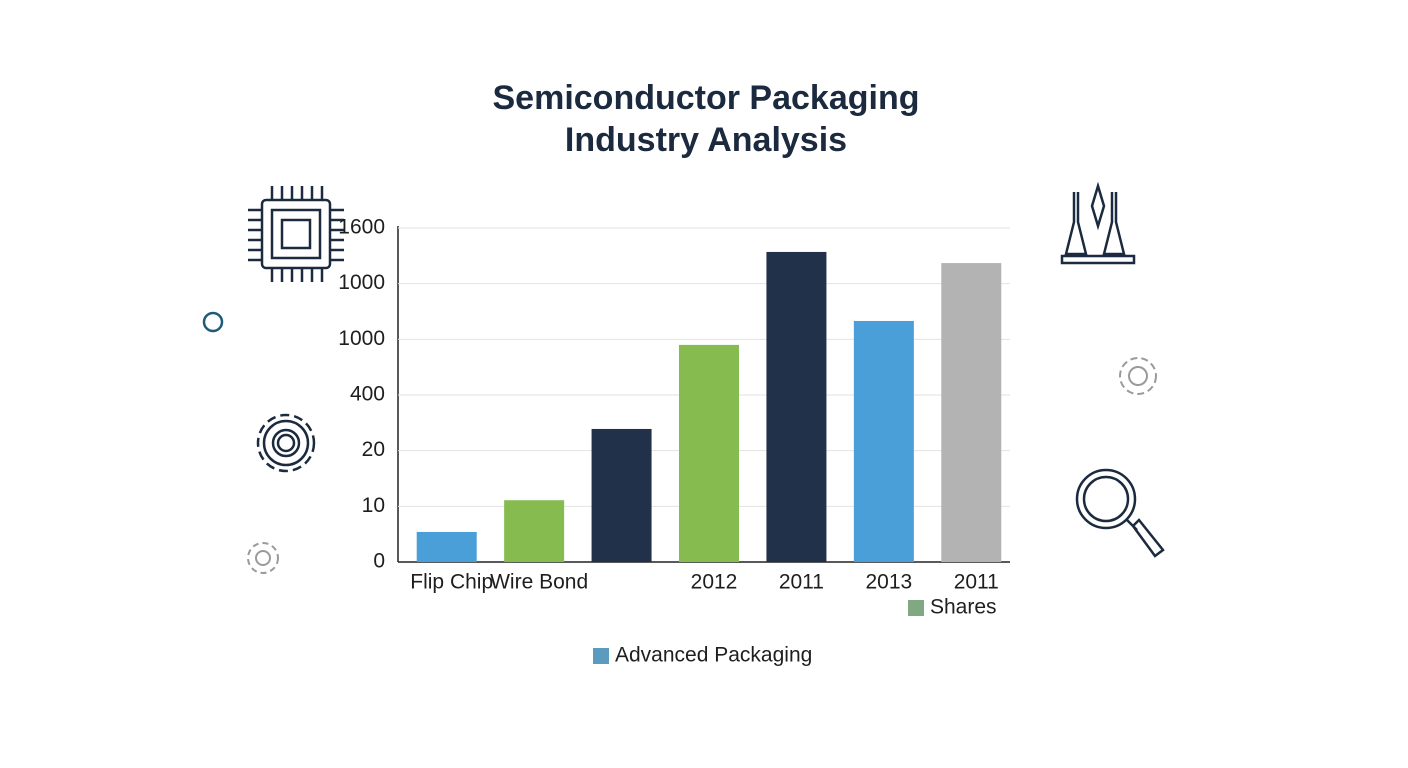  What do you see at coordinates (451, 582) in the screenshot?
I see `x-tick-label: Flip Chip` at bounding box center [451, 582].